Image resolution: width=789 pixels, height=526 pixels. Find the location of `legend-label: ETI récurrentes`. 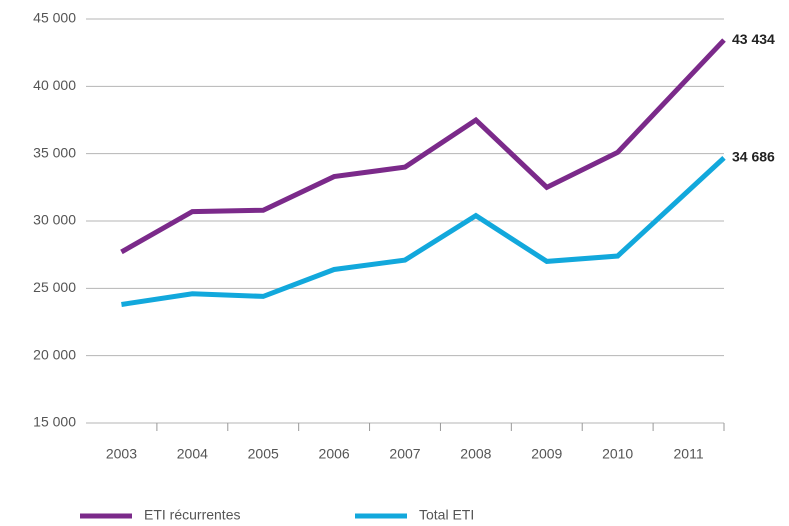

legend-label: ETI récurrentes is located at coordinates (192, 515).